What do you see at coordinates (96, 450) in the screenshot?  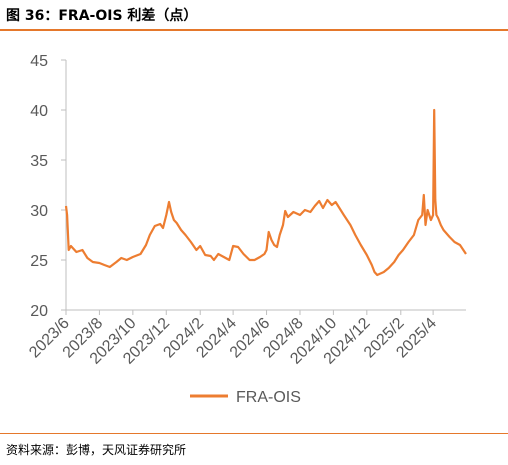 I see `source-note: 资料来源：彭博，天风证券研究所` at bounding box center [96, 450].